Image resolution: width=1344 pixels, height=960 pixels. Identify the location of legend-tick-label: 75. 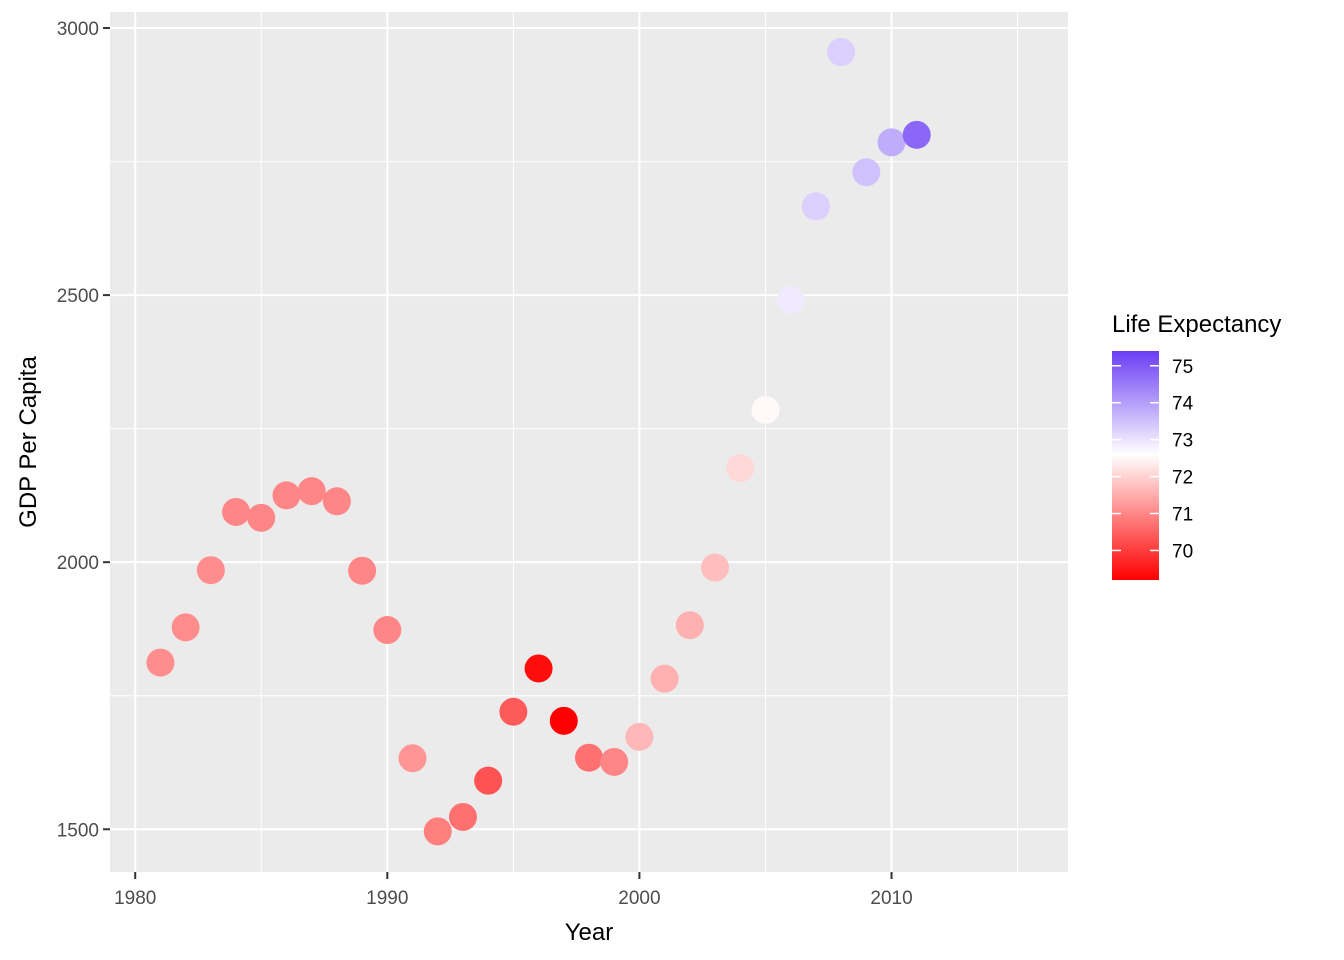
(1182, 367).